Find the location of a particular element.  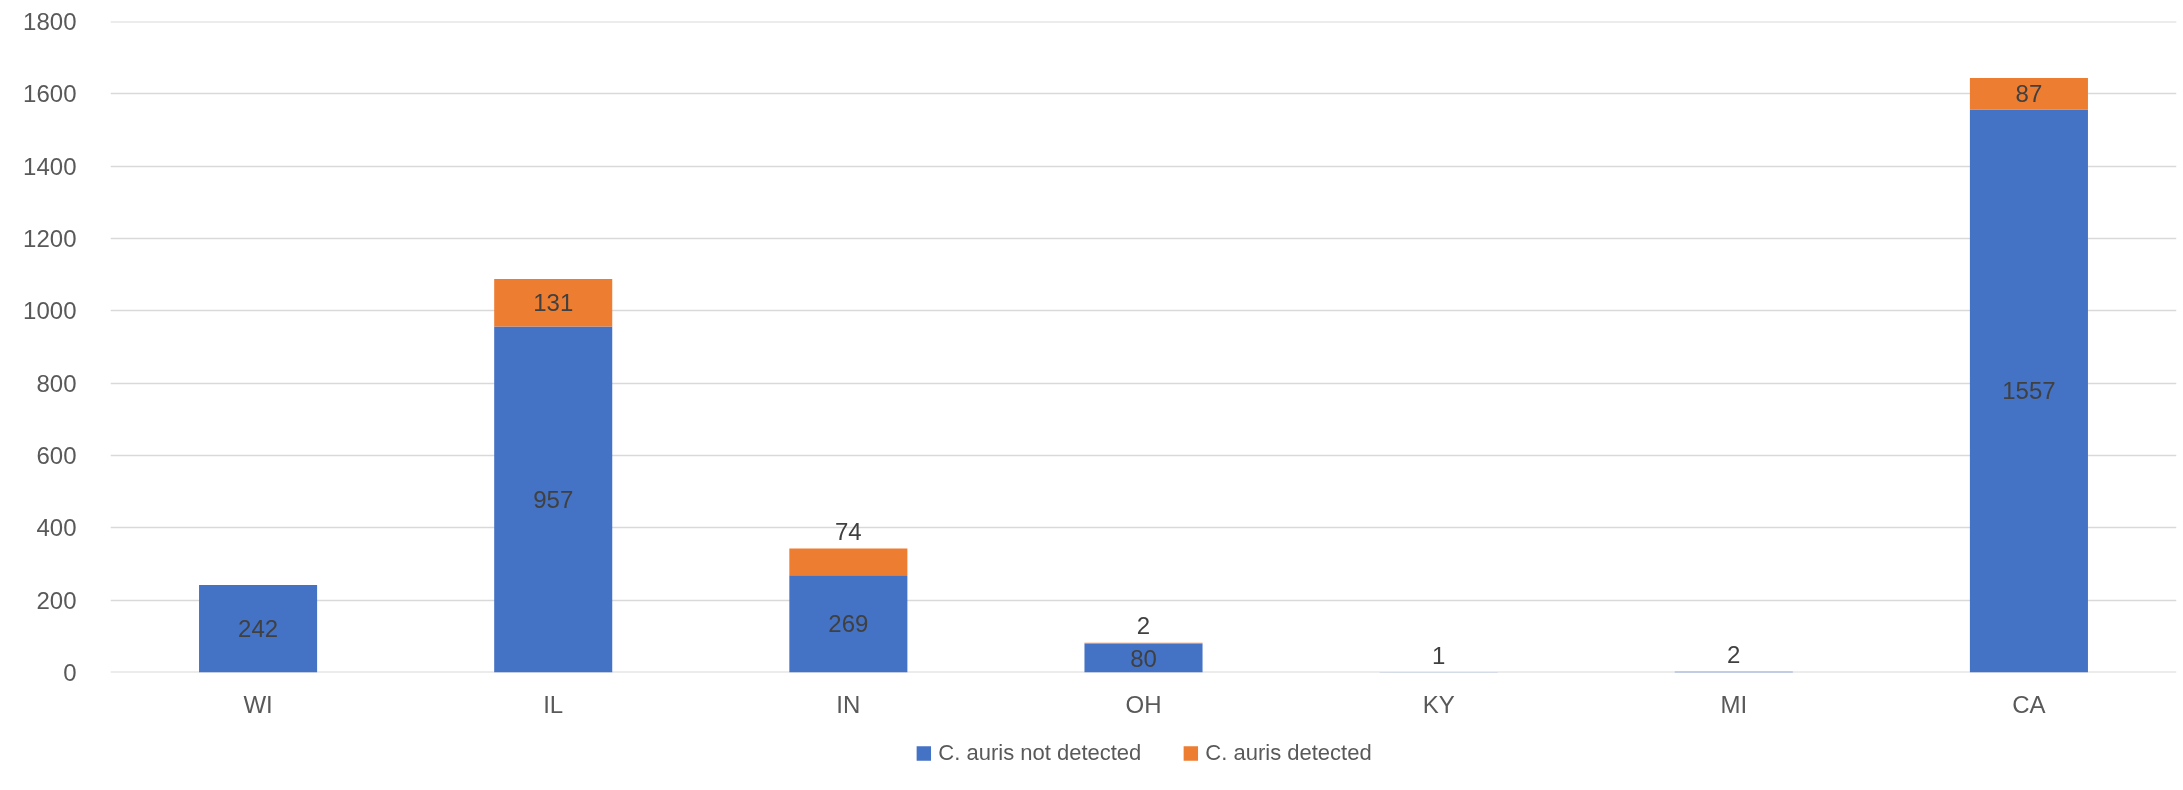

data-label: 87 is located at coordinates (2029, 94).